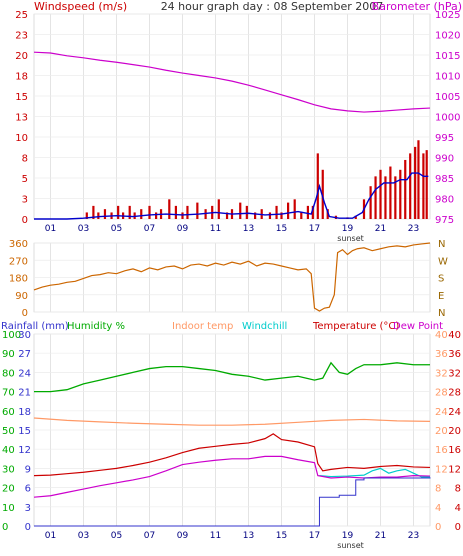 The height and width of the screenshot is (556, 463). What do you see at coordinates (24, 354) in the screenshot?
I see `rainfall-tick-label: 27` at bounding box center [24, 354].